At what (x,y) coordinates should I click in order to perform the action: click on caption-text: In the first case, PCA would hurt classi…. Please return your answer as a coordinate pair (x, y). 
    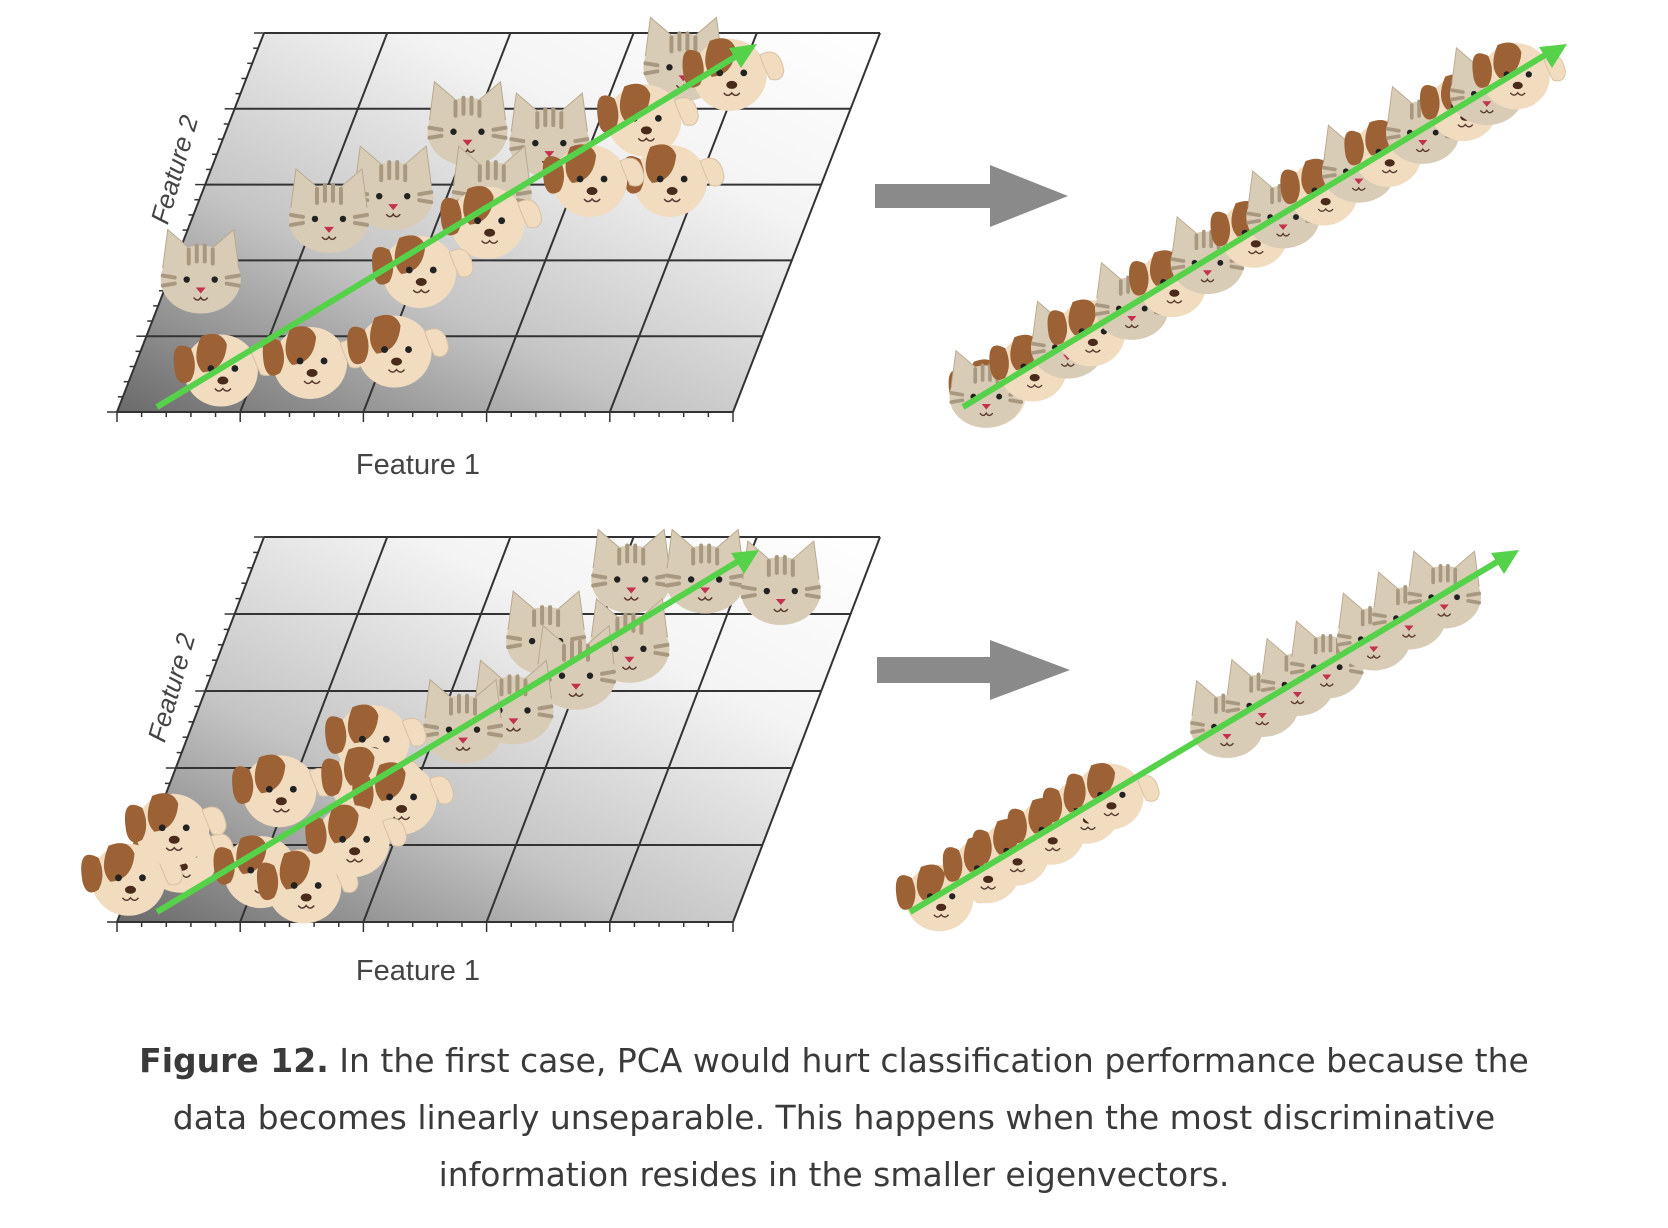
    Looking at the image, I should click on (850, 1117).